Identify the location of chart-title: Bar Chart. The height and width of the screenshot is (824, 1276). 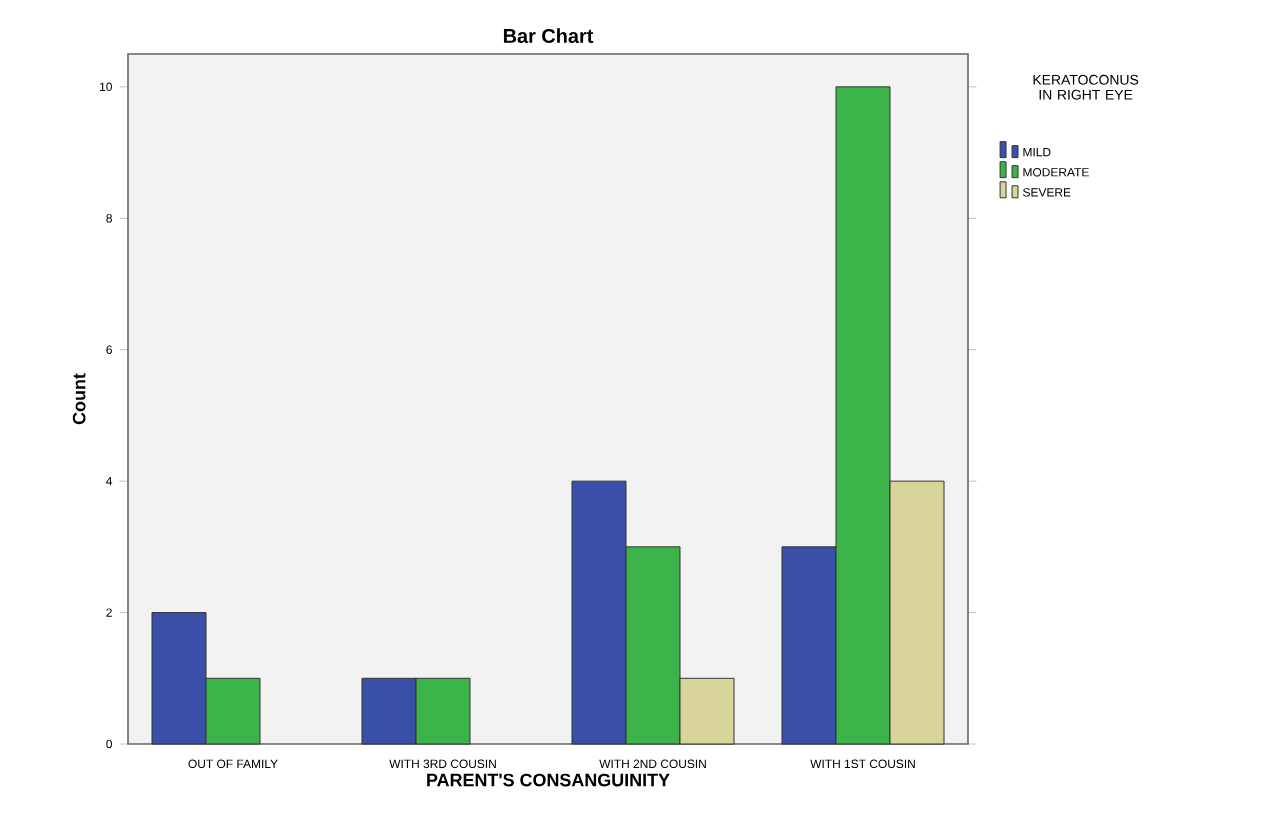
(548, 35).